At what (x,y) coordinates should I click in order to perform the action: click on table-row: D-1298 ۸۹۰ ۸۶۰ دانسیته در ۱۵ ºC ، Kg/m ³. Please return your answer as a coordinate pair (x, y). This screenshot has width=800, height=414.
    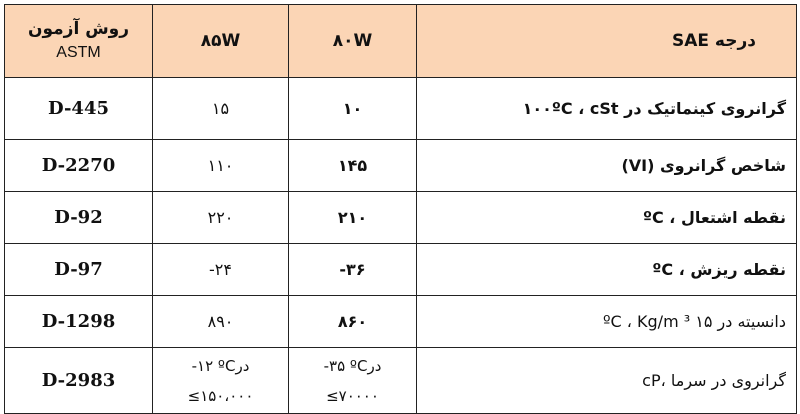
    Looking at the image, I should click on (400, 321).